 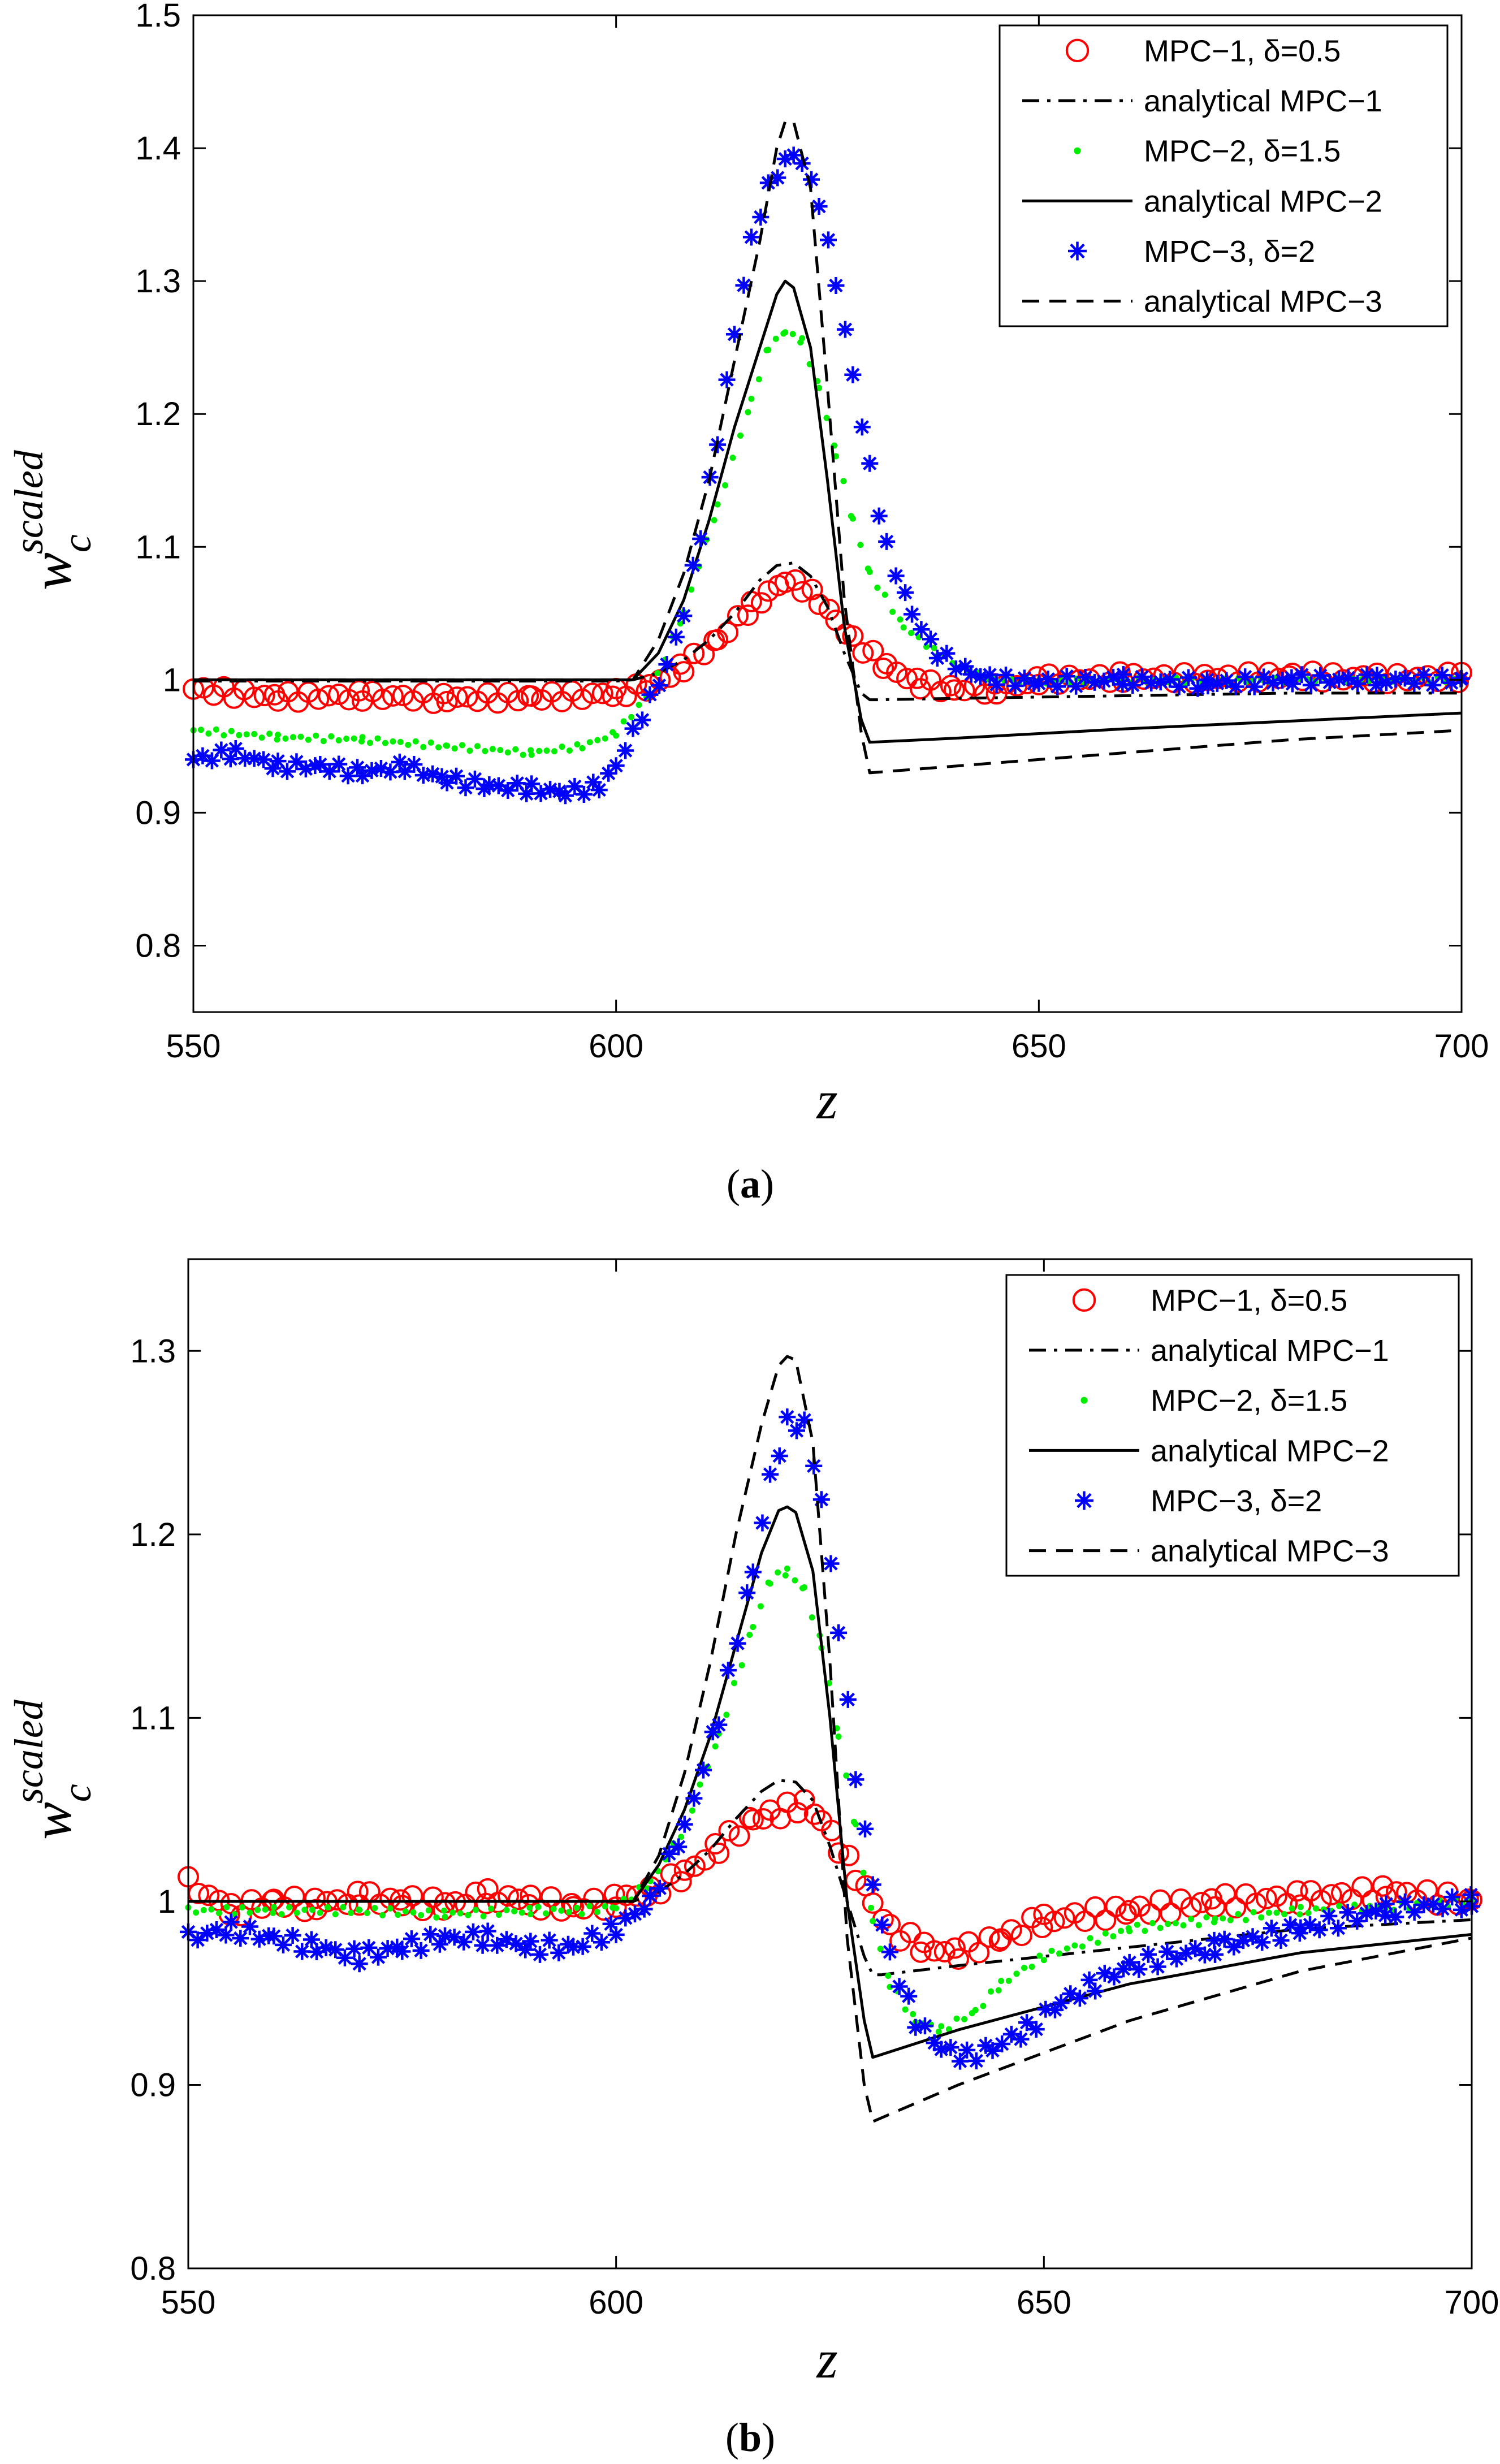 I want to click on y-tick-label: 0.9, so click(x=153, y=2085).